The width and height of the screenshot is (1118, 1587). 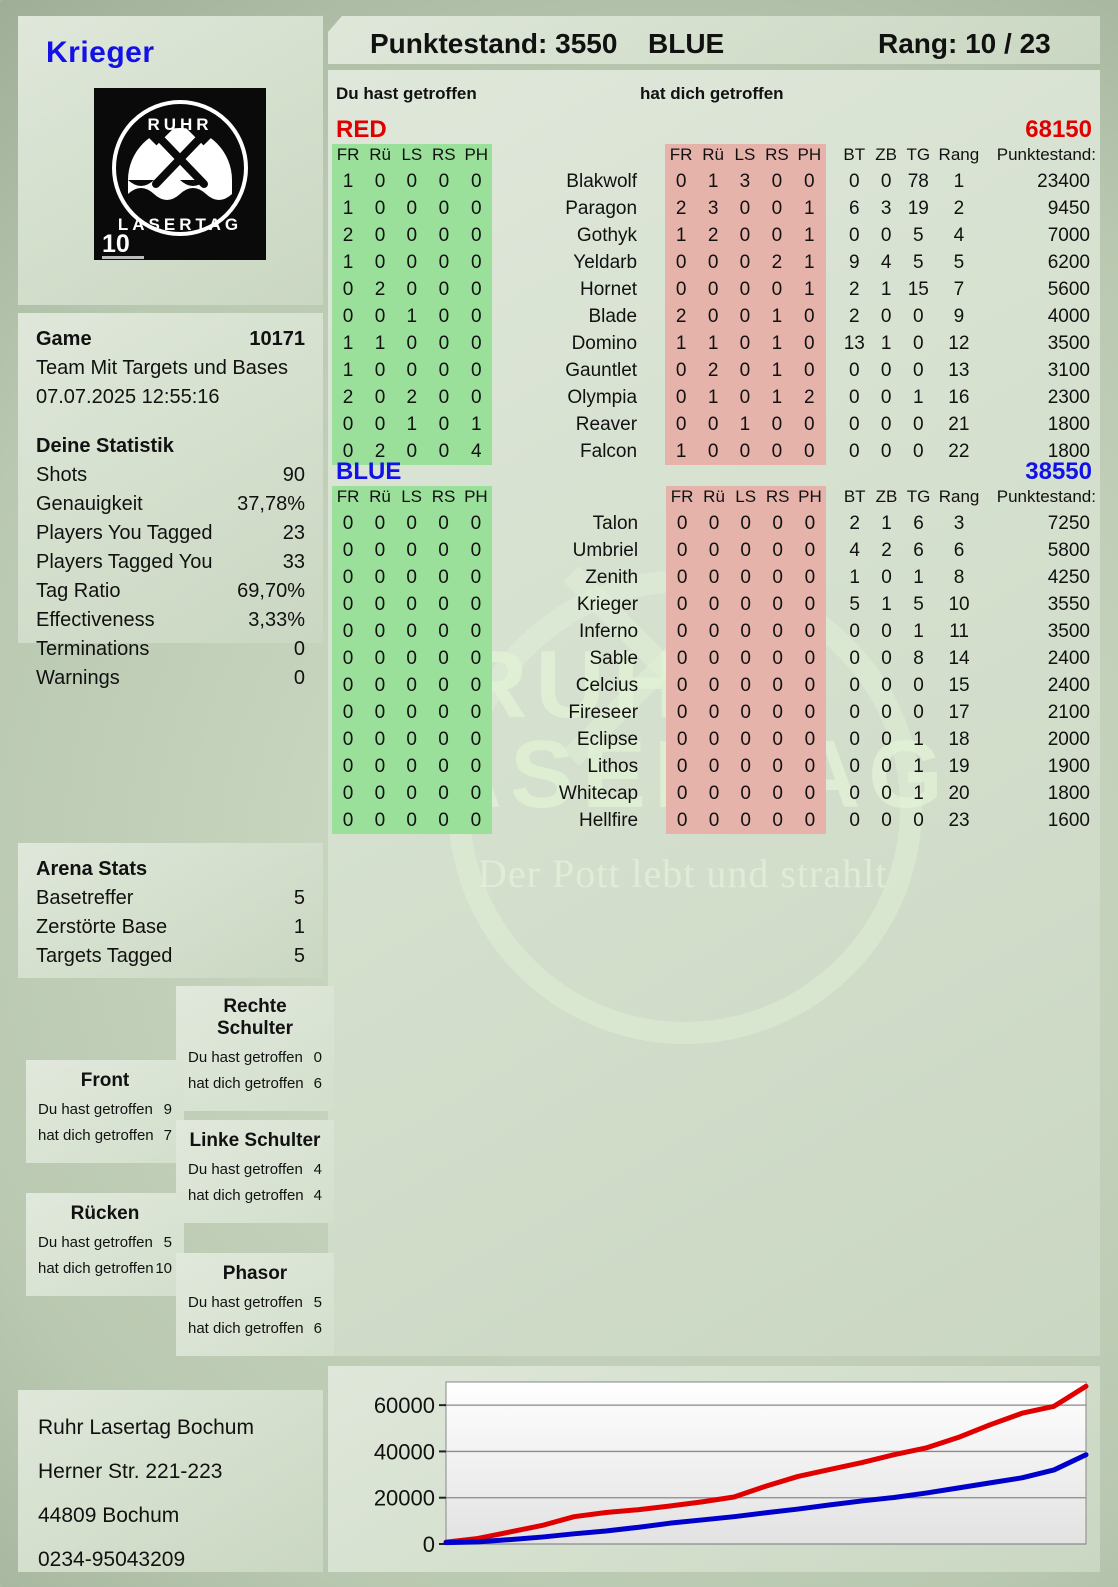 I want to click on cell-them-hit: 2, so click(x=713, y=235).